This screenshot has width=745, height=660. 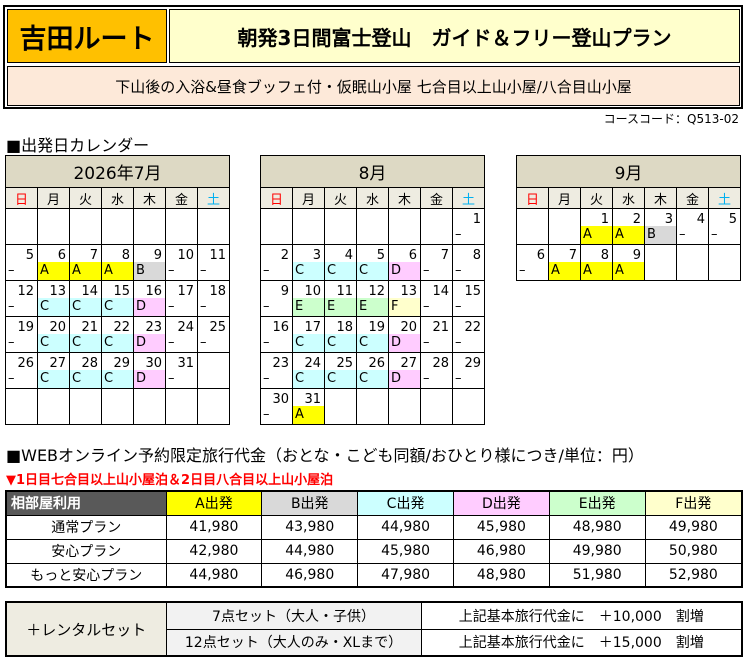 I want to click on day-number: 10, so click(x=185, y=255).